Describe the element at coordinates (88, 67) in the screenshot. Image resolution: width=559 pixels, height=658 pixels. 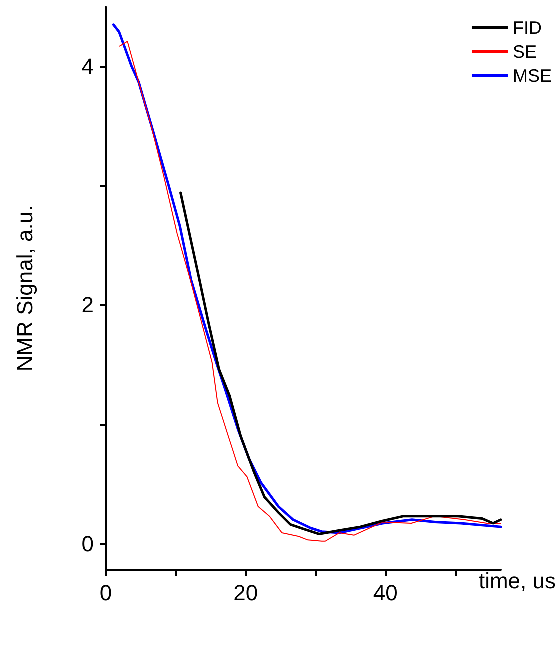
I see `y-tick-label: 4` at that location.